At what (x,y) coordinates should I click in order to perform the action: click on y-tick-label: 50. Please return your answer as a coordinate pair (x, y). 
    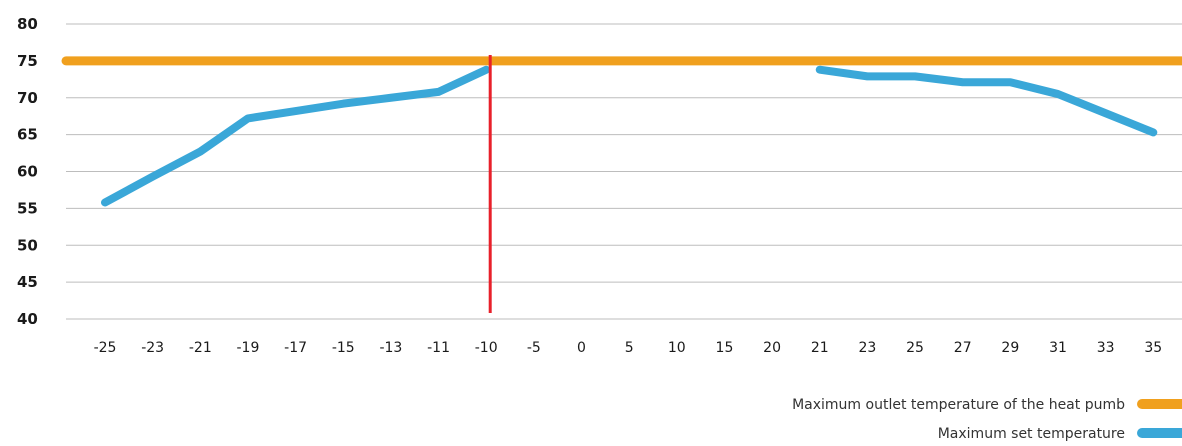
    Looking at the image, I should click on (27, 245).